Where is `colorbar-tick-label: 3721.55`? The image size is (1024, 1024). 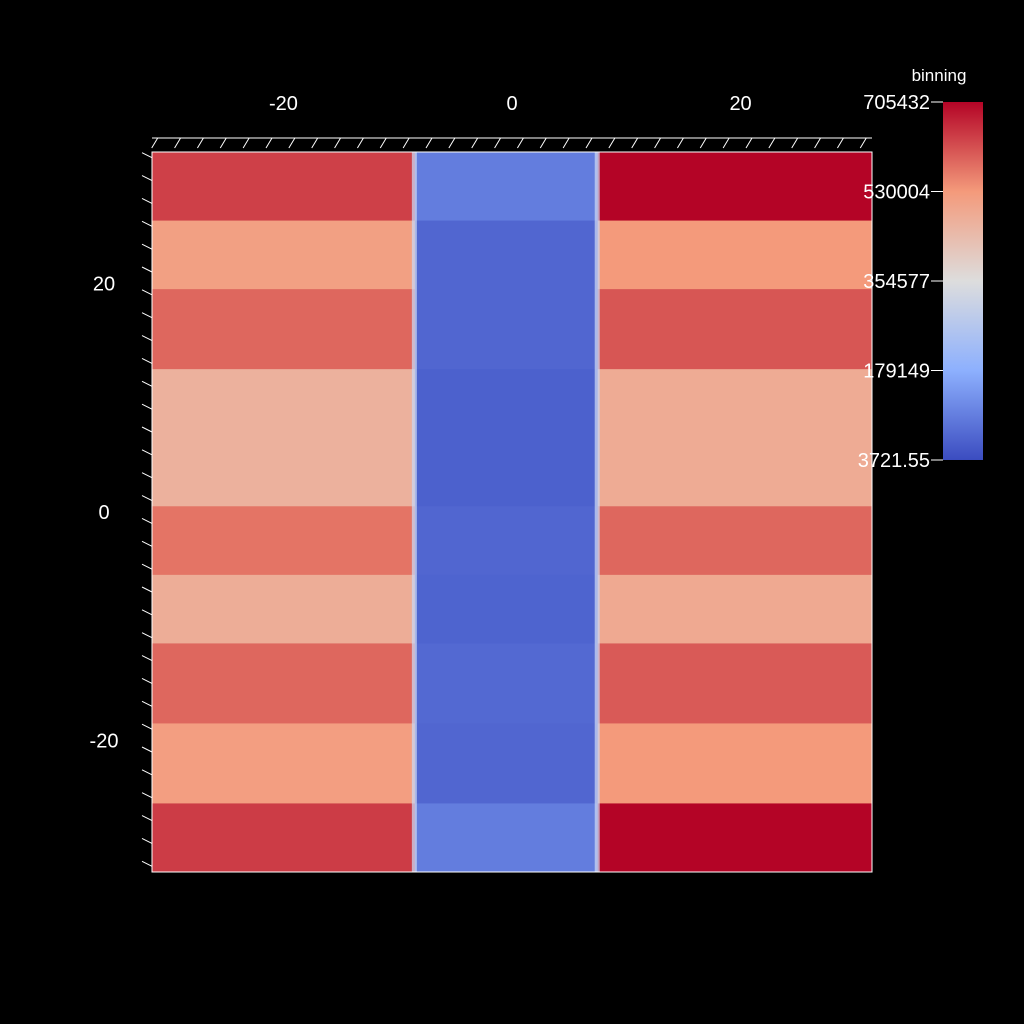 colorbar-tick-label: 3721.55 is located at coordinates (894, 461).